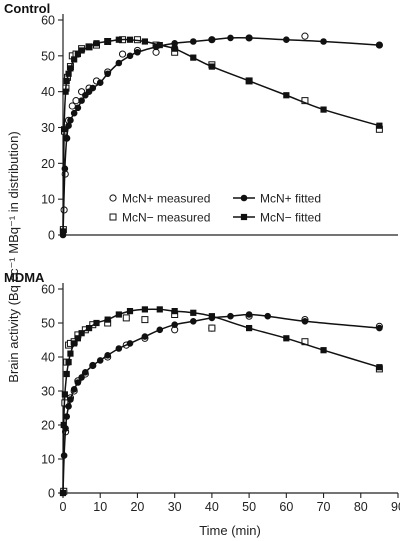 The image size is (400, 541). Describe the element at coordinates (159, 198) in the screenshot. I see `legend-item-mcn-plus-measured: McN+ measured` at that location.